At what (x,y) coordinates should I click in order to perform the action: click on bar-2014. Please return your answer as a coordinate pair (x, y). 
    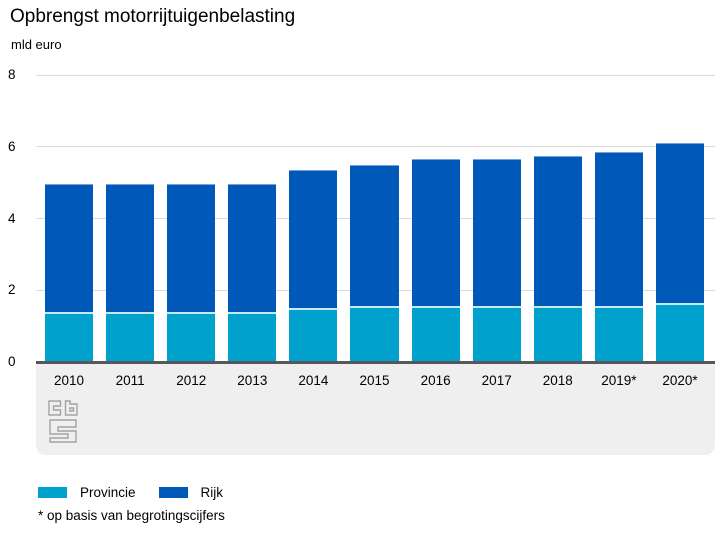
    Looking at the image, I should click on (313, 266).